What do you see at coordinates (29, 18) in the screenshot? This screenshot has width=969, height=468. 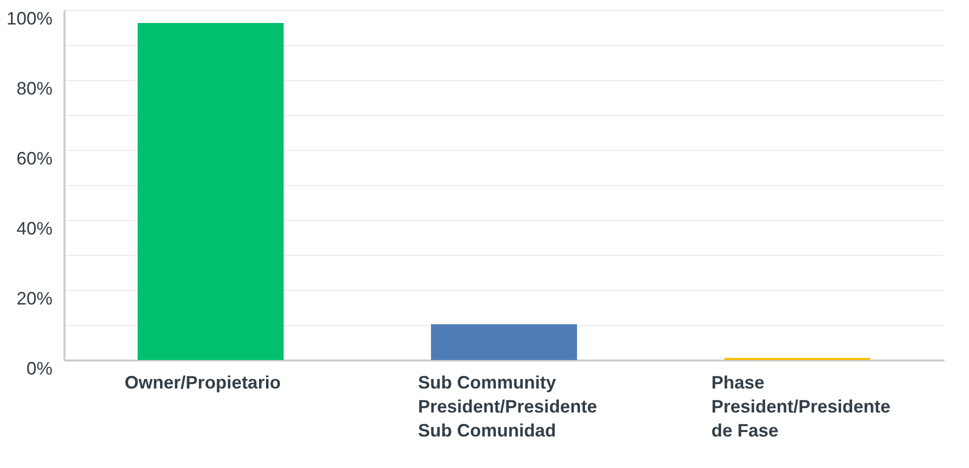 I see `y-tick-label: 100%` at bounding box center [29, 18].